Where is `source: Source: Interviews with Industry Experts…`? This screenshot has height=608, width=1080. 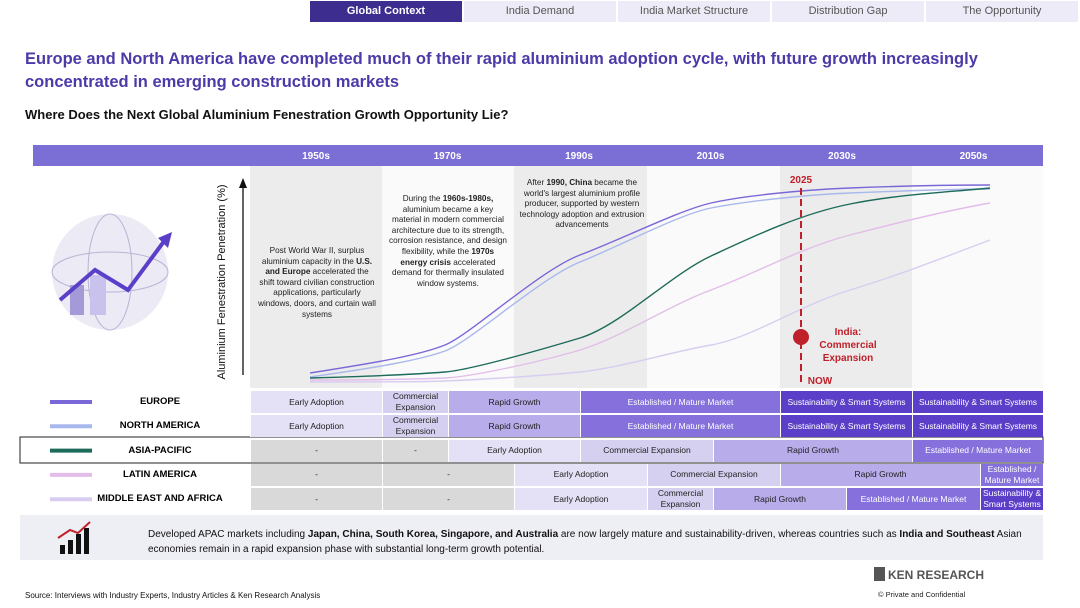
source: Source: Interviews with Industry Experts… is located at coordinates (172, 595).